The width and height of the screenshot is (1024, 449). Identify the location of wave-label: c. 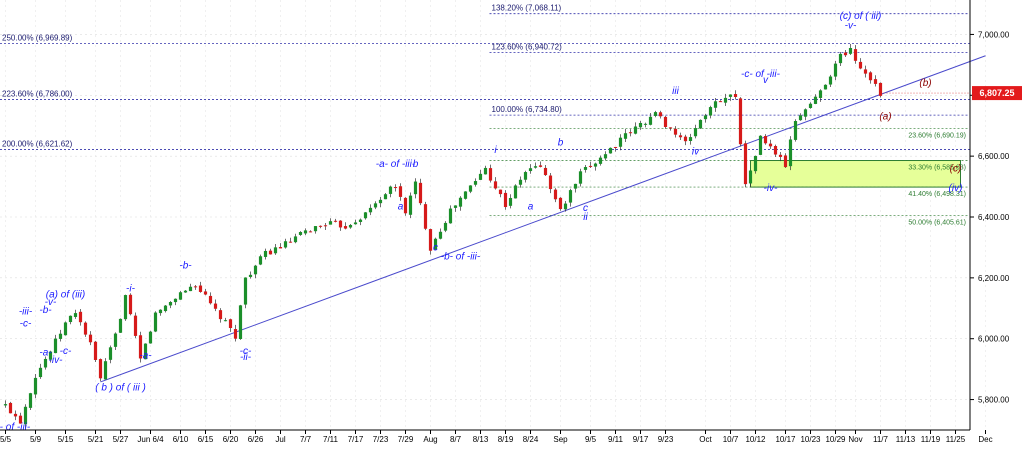
(435, 247).